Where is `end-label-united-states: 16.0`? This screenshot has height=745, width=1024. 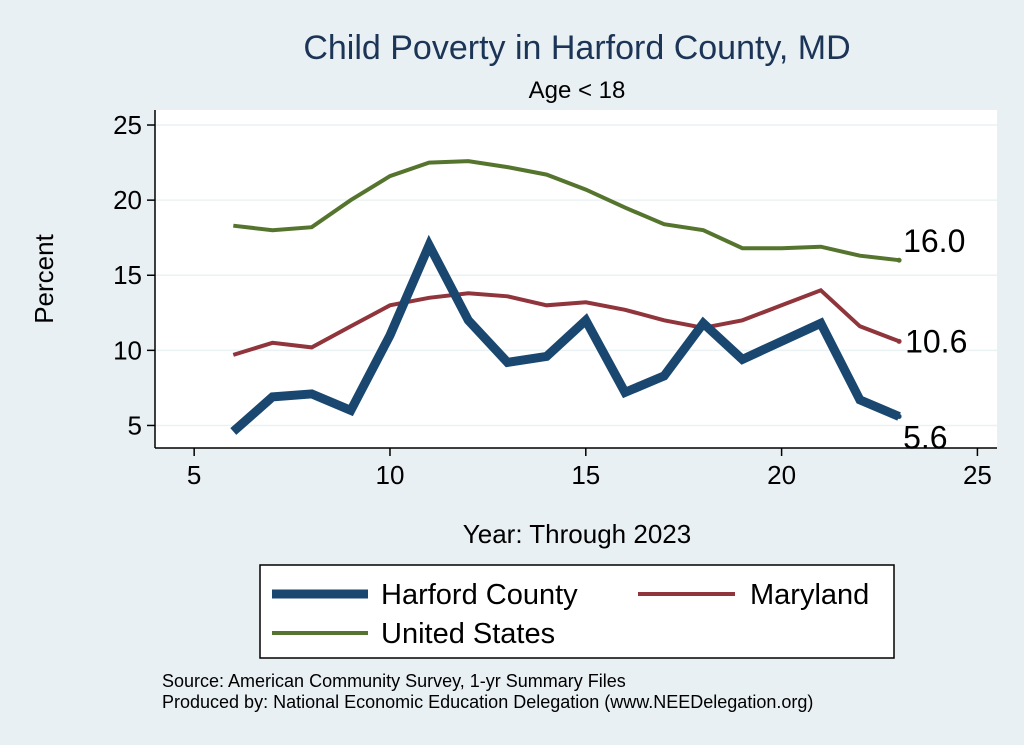
end-label-united-states: 16.0 is located at coordinates (934, 241).